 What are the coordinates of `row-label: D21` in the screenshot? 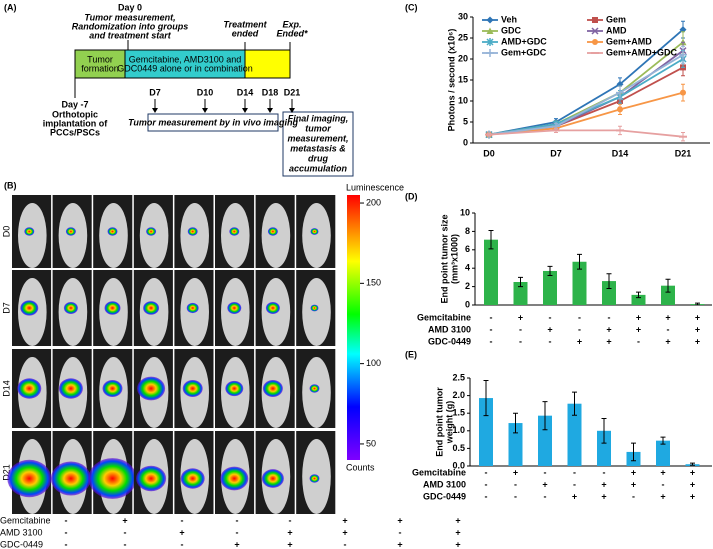 It's located at (6, 472).